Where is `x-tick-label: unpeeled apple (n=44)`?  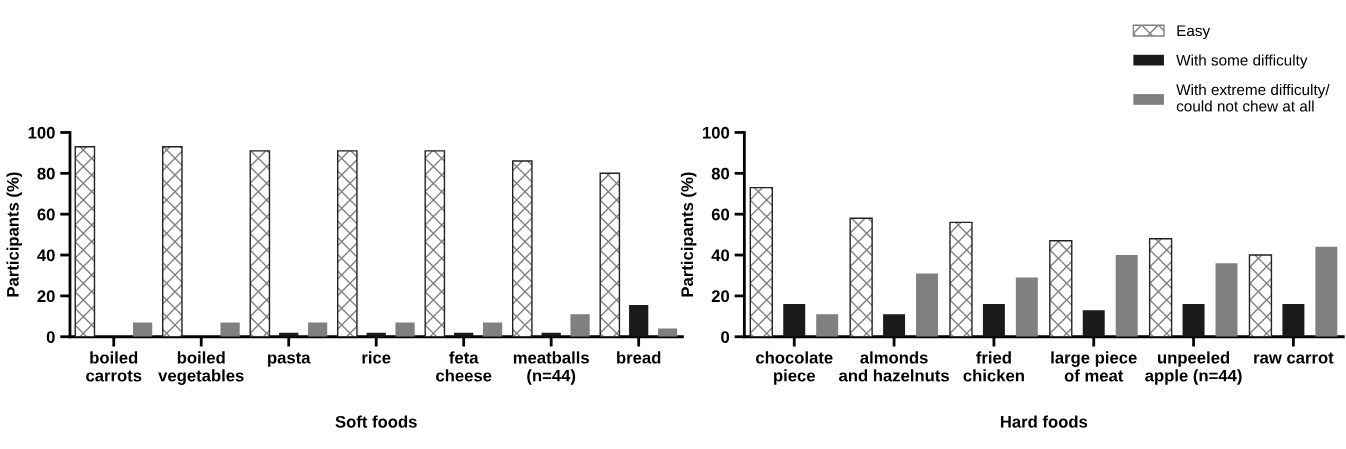 x-tick-label: unpeeled apple (n=44) is located at coordinates (1193, 368).